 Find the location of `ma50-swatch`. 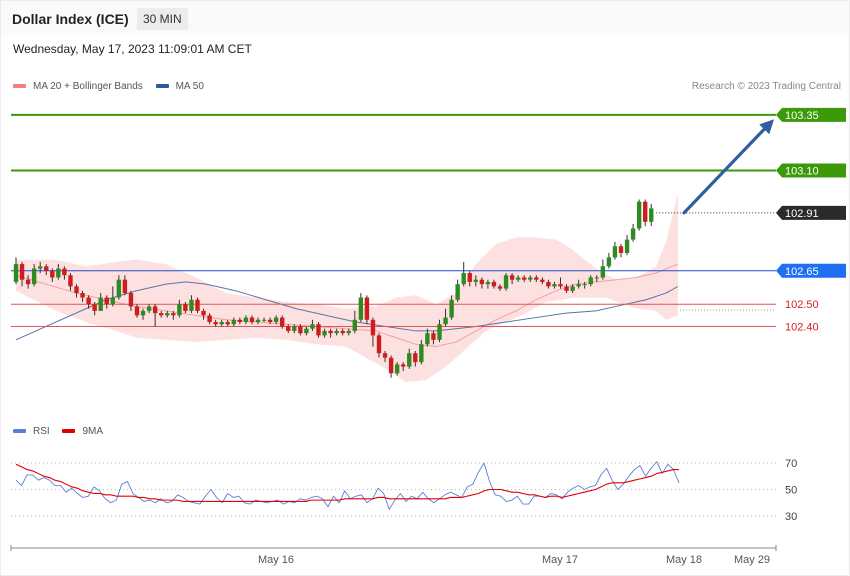

ma50-swatch is located at coordinates (162, 86).